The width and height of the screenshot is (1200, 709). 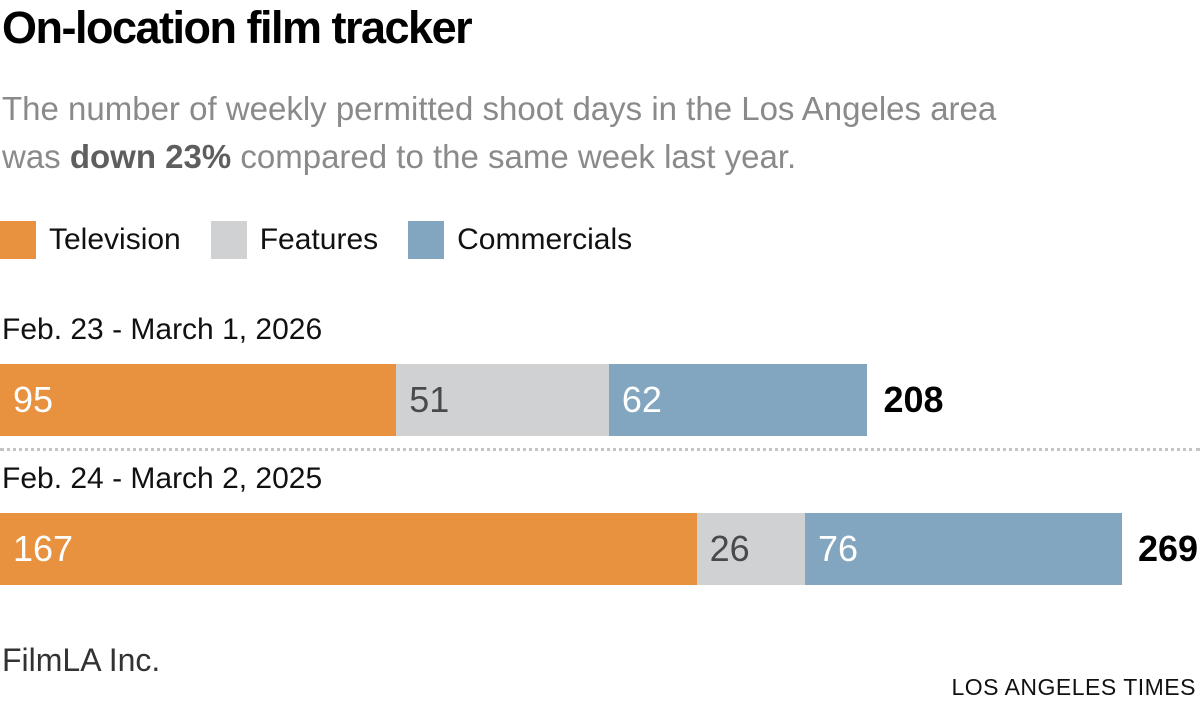 I want to click on bar-segment-television: 95, so click(x=198, y=400).